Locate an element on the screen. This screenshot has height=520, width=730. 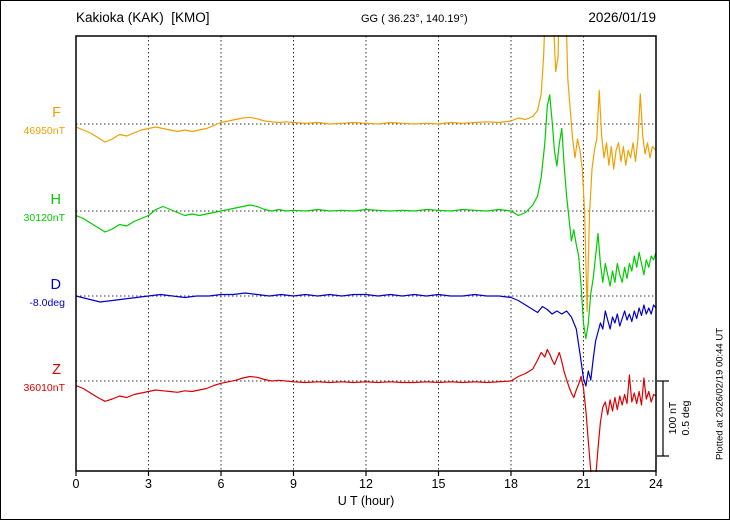
scale-deg-label: 0.5 deg is located at coordinates (686, 418).